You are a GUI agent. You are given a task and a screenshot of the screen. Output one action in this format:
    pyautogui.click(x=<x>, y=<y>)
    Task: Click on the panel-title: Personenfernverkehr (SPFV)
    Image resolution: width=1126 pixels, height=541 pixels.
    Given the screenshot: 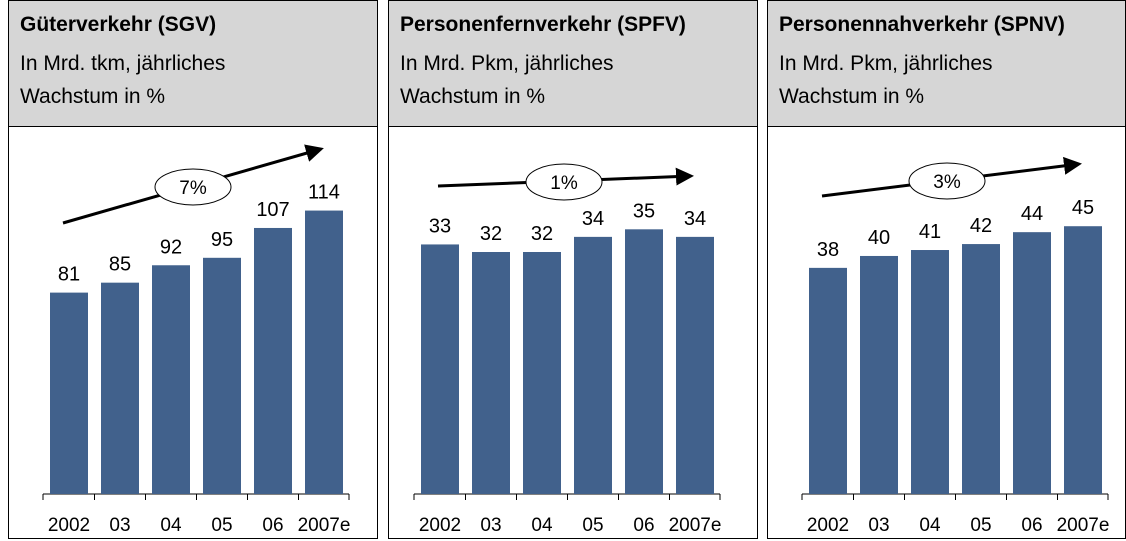 What is the action you would take?
    pyautogui.click(x=543, y=24)
    